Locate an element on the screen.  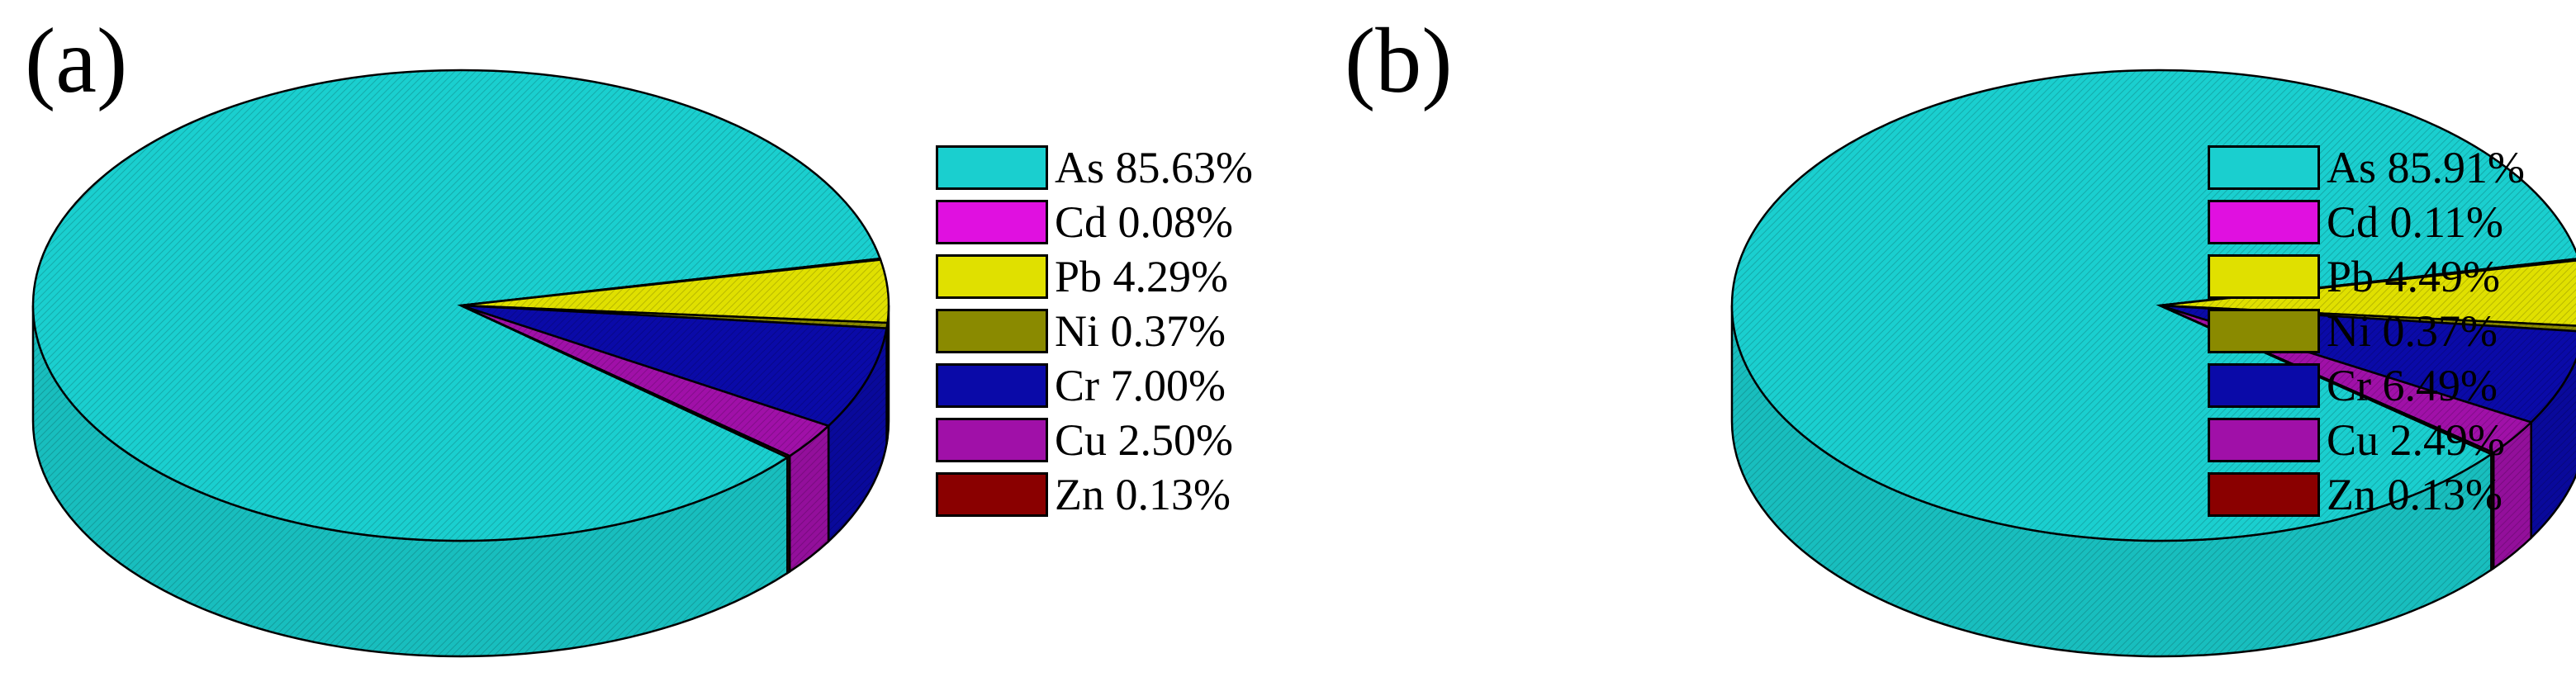
panel-label: (b) is located at coordinates (1399, 61).